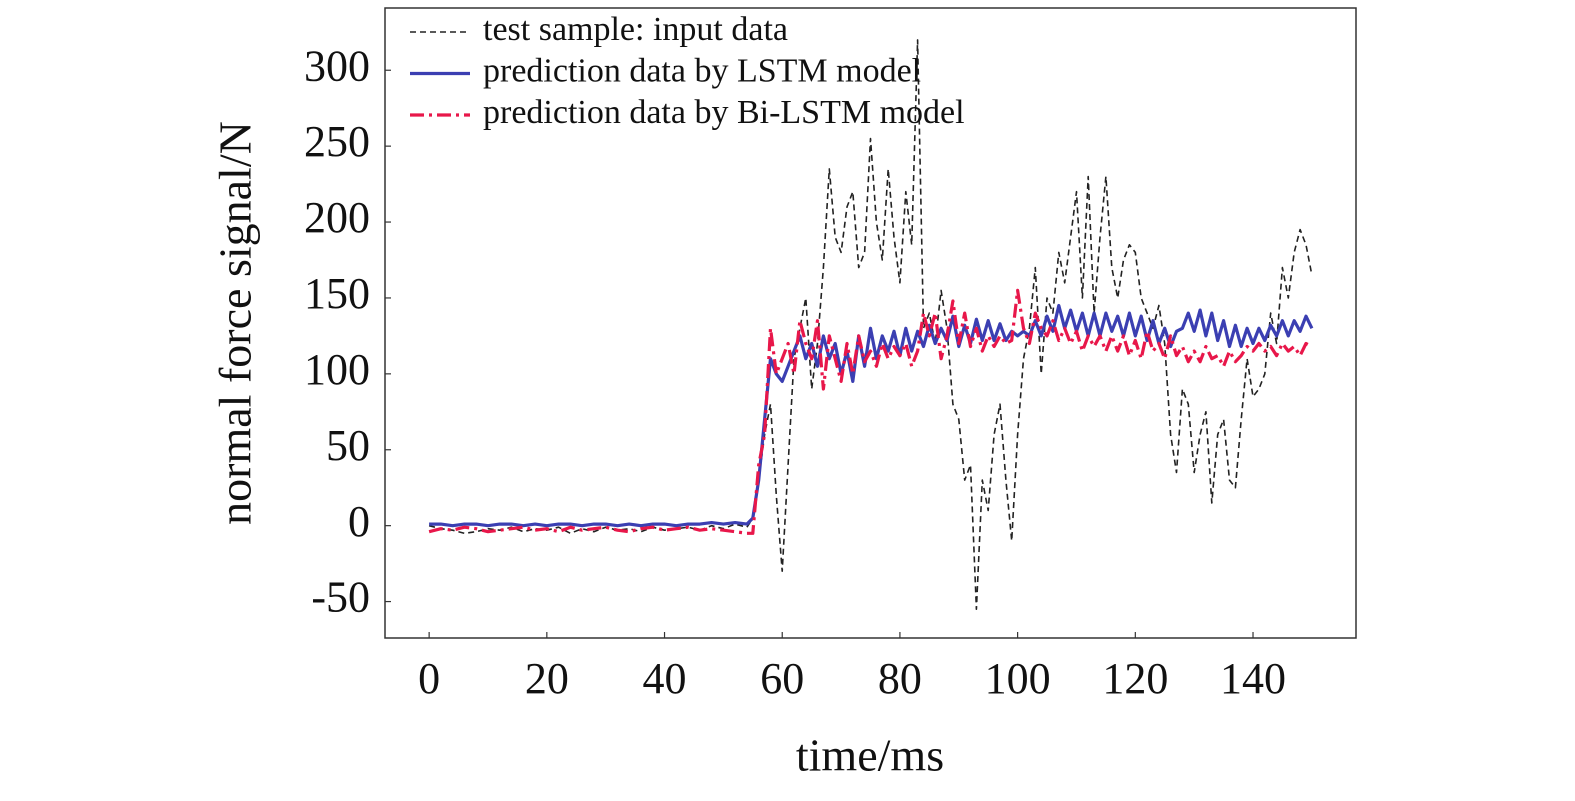 The width and height of the screenshot is (1575, 801). Describe the element at coordinates (235, 323) in the screenshot. I see `y-axis-label: normal force signal/N` at that location.